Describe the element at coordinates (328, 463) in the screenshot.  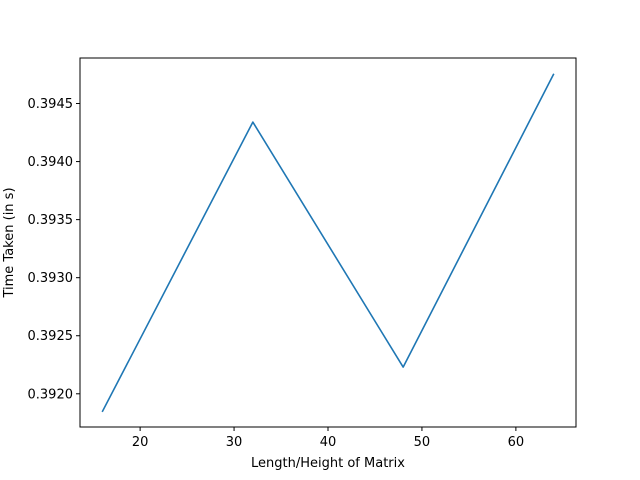
I see `x-axis-label: Length/Height of Matrix` at that location.